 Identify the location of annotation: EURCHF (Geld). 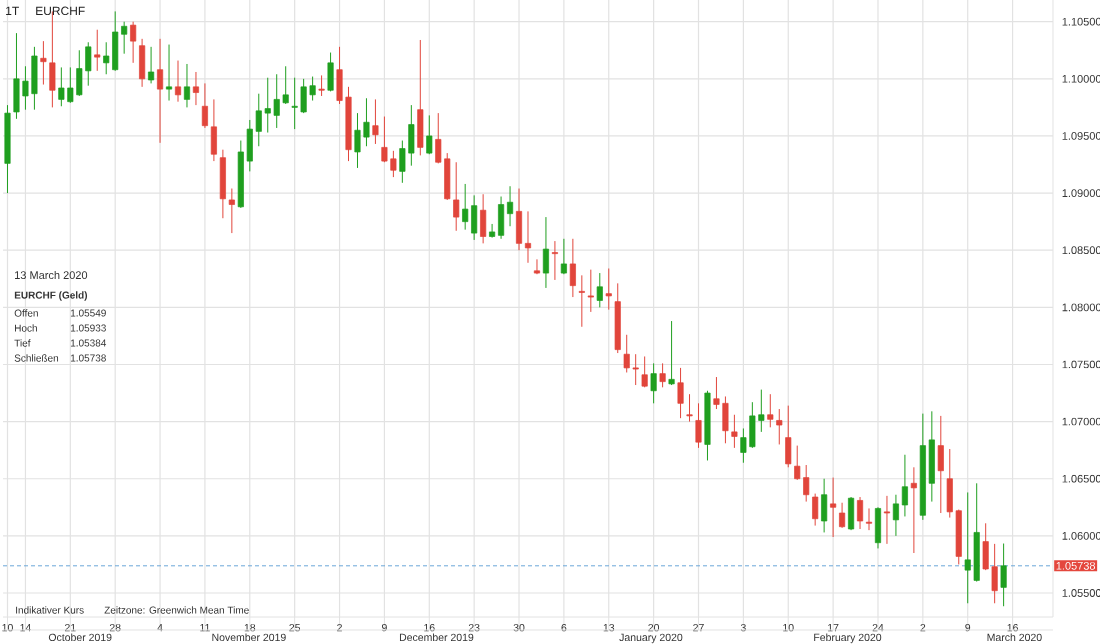
(51, 296).